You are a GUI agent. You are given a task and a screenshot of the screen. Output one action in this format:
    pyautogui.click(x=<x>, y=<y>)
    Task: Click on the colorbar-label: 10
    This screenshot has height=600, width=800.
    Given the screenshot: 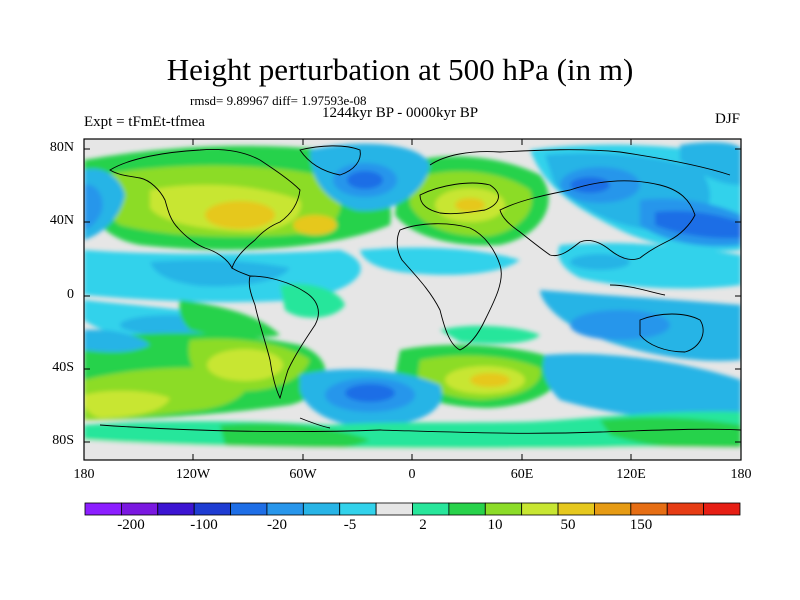 What is the action you would take?
    pyautogui.click(x=495, y=525)
    